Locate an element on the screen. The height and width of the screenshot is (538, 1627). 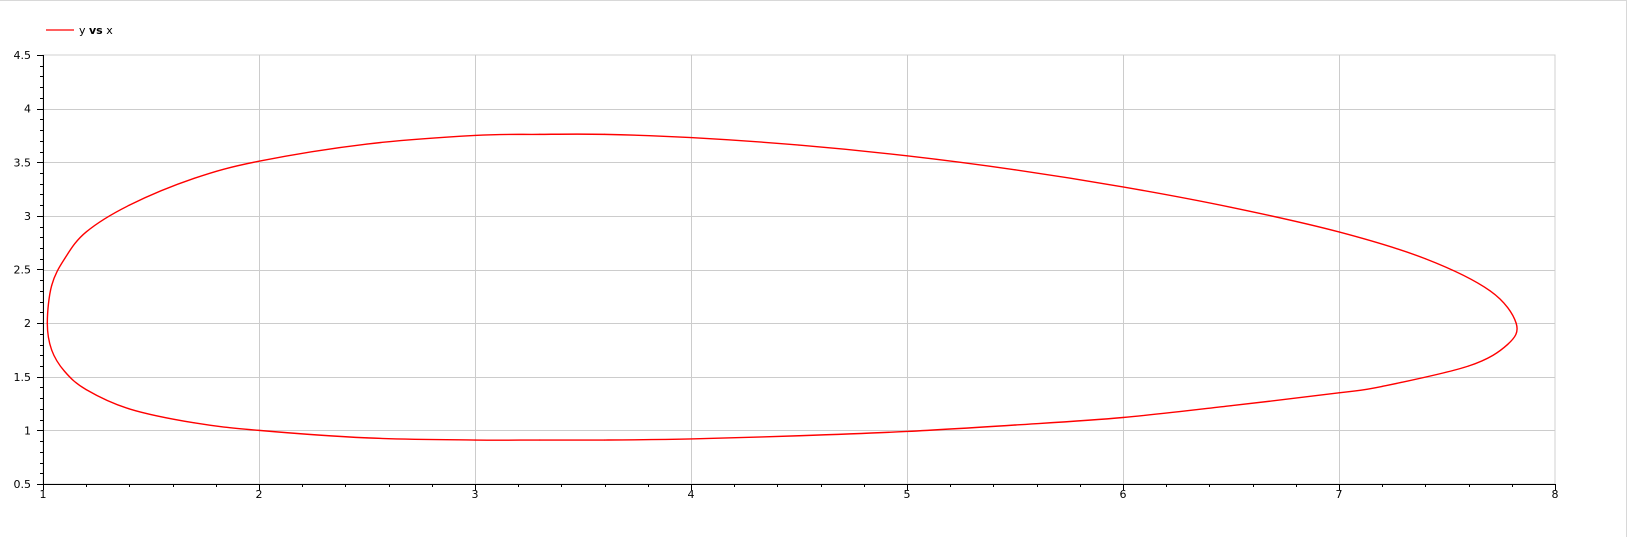
legend-label-vs: vs is located at coordinates (96, 30).